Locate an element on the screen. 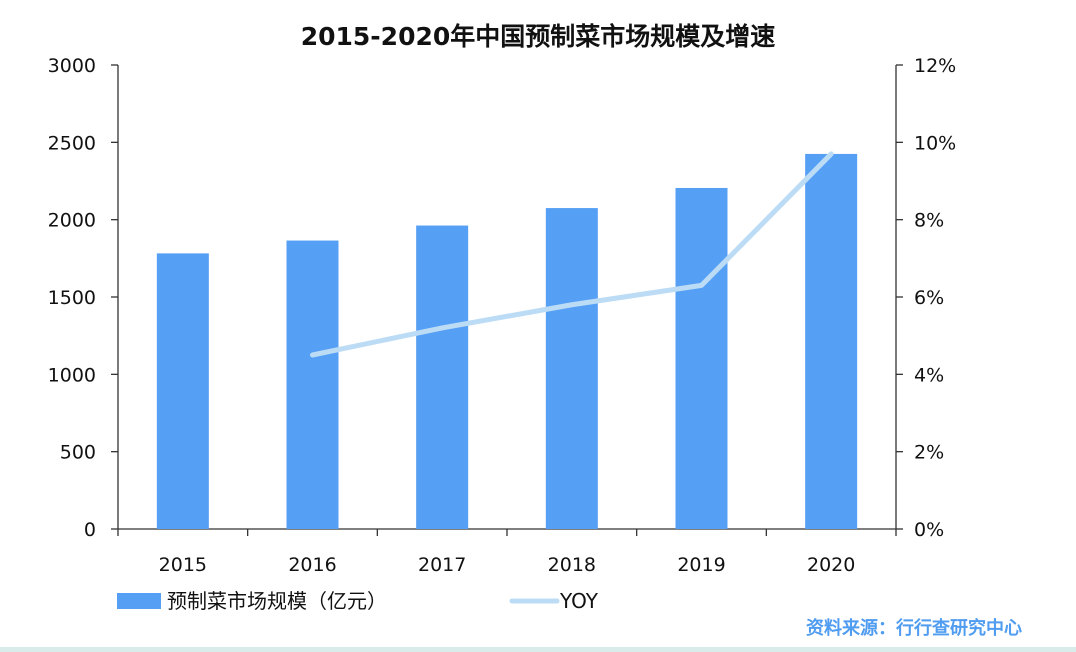 The height and width of the screenshot is (652, 1076). legend: 预制菜市场规模（亿元） YOY is located at coordinates (358, 601).